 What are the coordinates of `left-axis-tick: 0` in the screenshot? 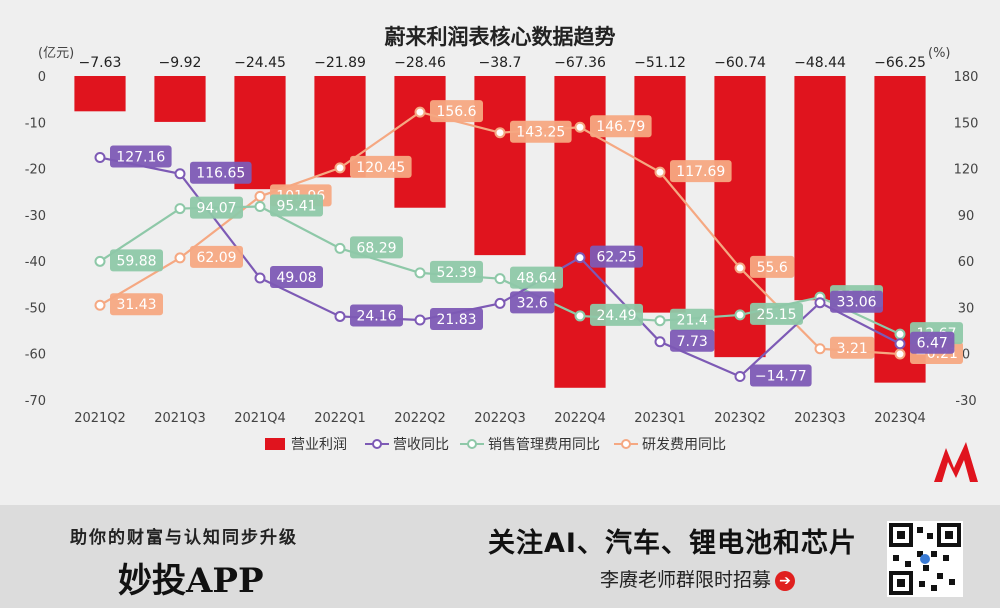 It's located at (42, 77).